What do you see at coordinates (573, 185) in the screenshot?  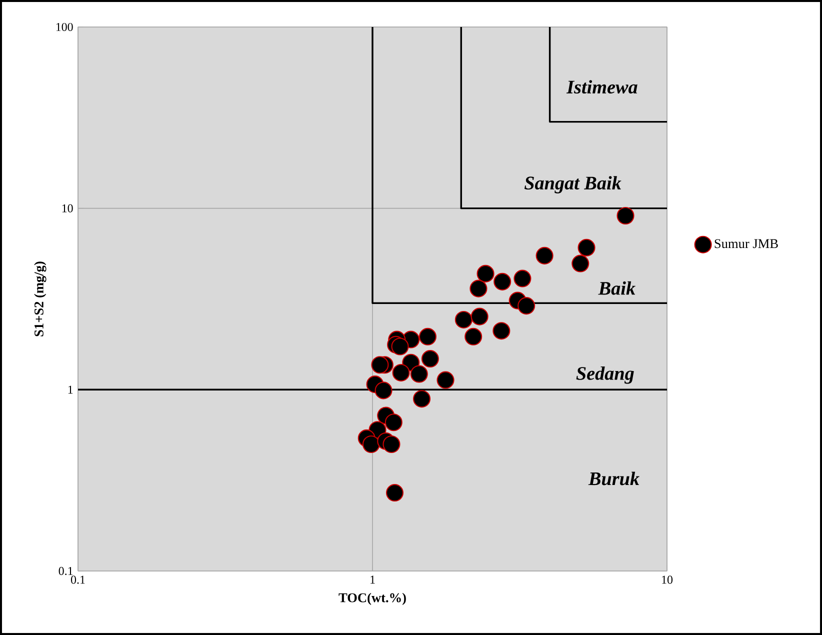 I see `annotation: Sangat Baik` at bounding box center [573, 185].